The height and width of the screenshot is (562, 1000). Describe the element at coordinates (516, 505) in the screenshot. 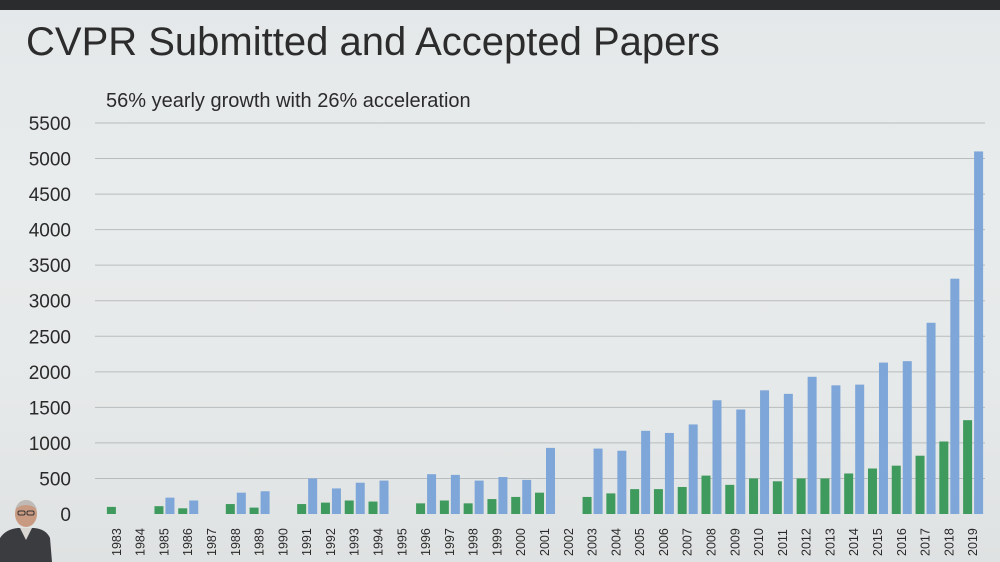

I see `accepted-bar-2000` at that location.